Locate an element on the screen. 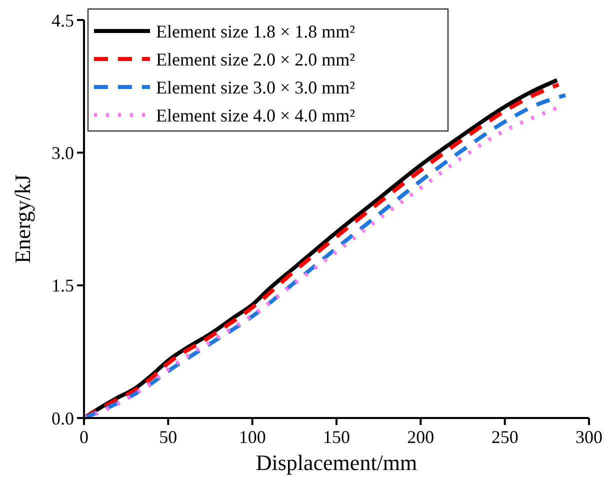 This screenshot has height=486, width=612. y-axis-title: Energy/kJ is located at coordinates (22, 219).